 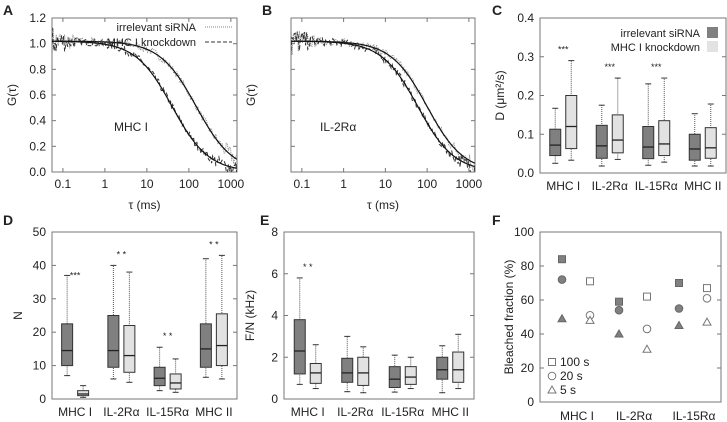 What do you see at coordinates (308, 267) in the screenshot?
I see `significance-marker: * *` at bounding box center [308, 267].